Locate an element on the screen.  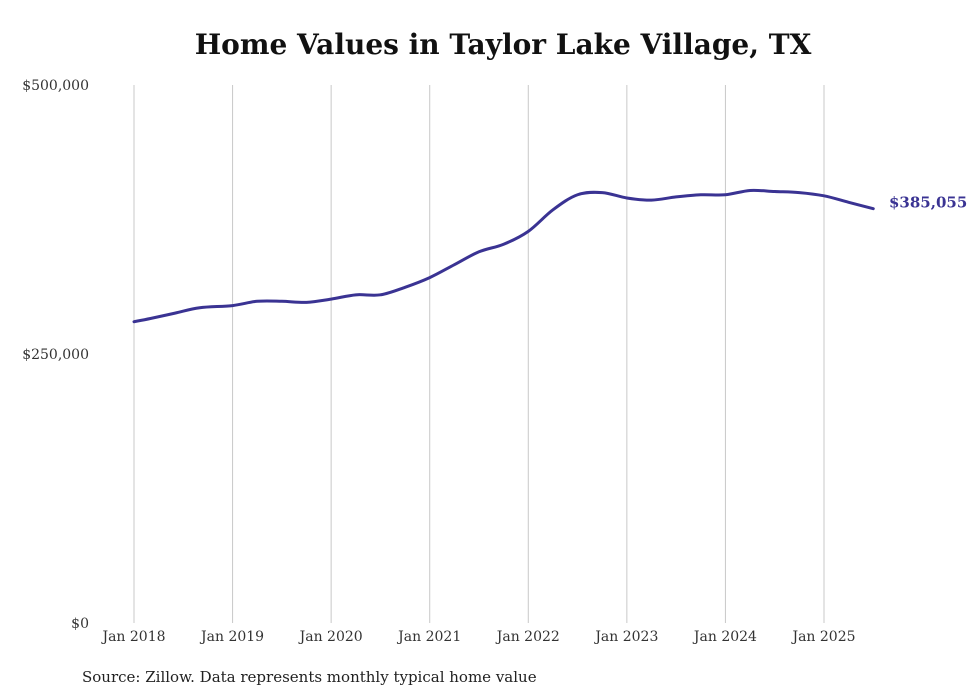
x-tick-label: Jan 2025 is located at coordinates (822, 637).